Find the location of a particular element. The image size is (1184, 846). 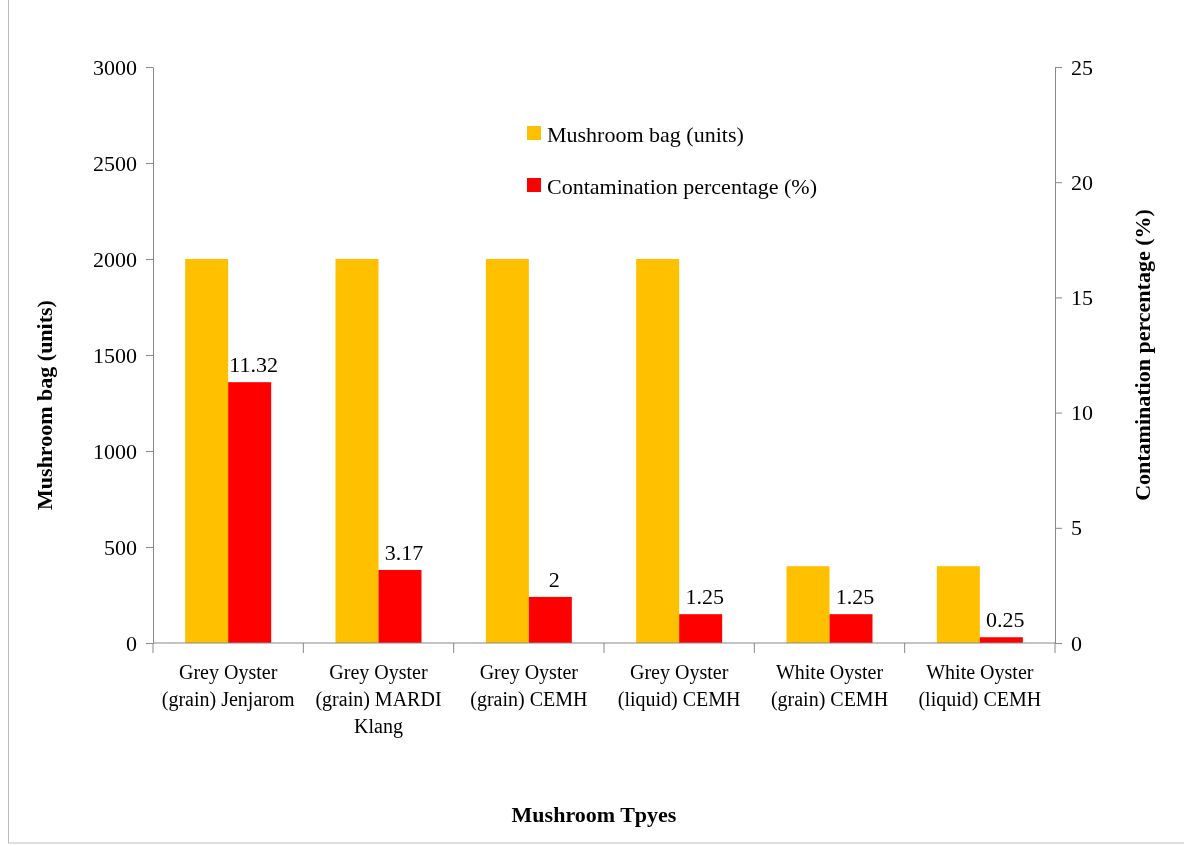

y-tick-label: 2500 is located at coordinates (115, 163).